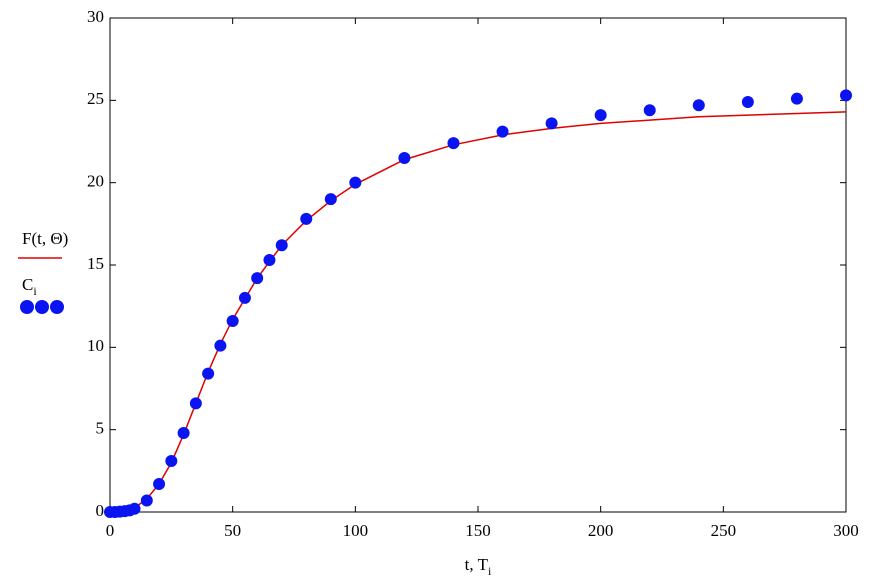 This screenshot has height=587, width=872. Describe the element at coordinates (95, 263) in the screenshot. I see `y-tick-label: 15` at that location.